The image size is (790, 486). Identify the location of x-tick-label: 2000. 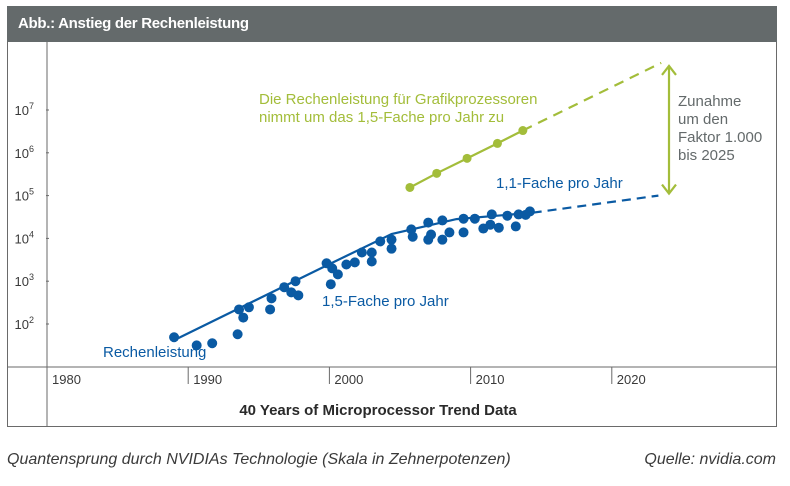
(348, 379).